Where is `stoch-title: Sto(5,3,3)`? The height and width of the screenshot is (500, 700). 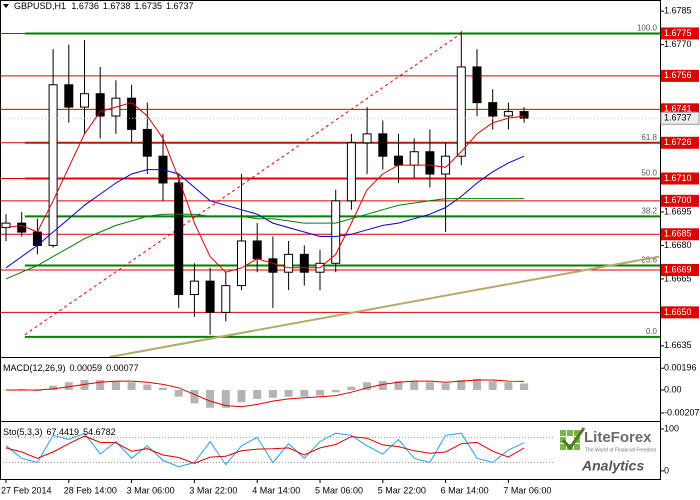
stoch-title: Sto(5,3,3) is located at coordinates (23, 432).